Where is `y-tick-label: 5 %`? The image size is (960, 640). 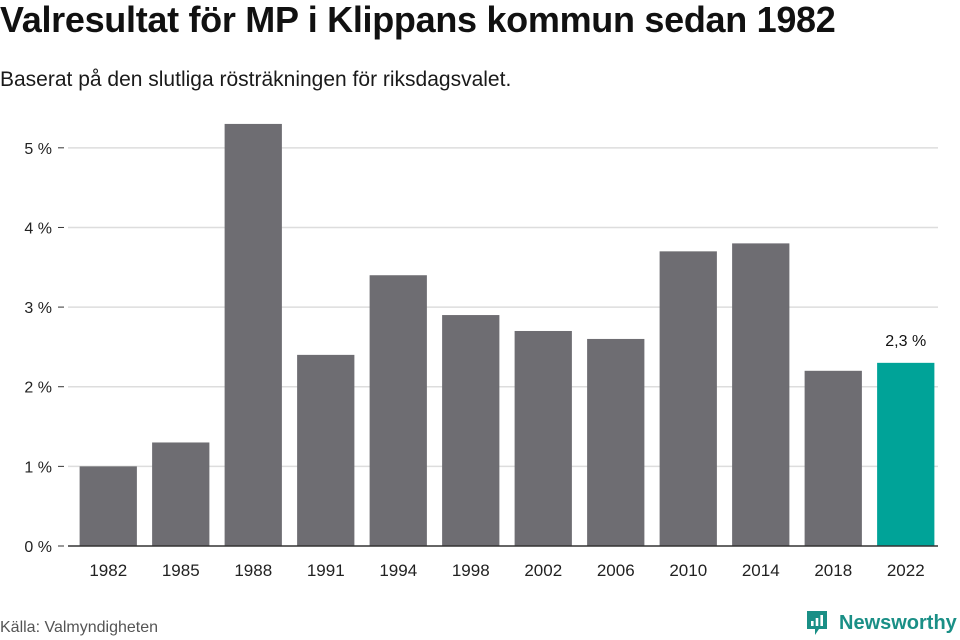
y-tick-label: 5 % is located at coordinates (38, 149).